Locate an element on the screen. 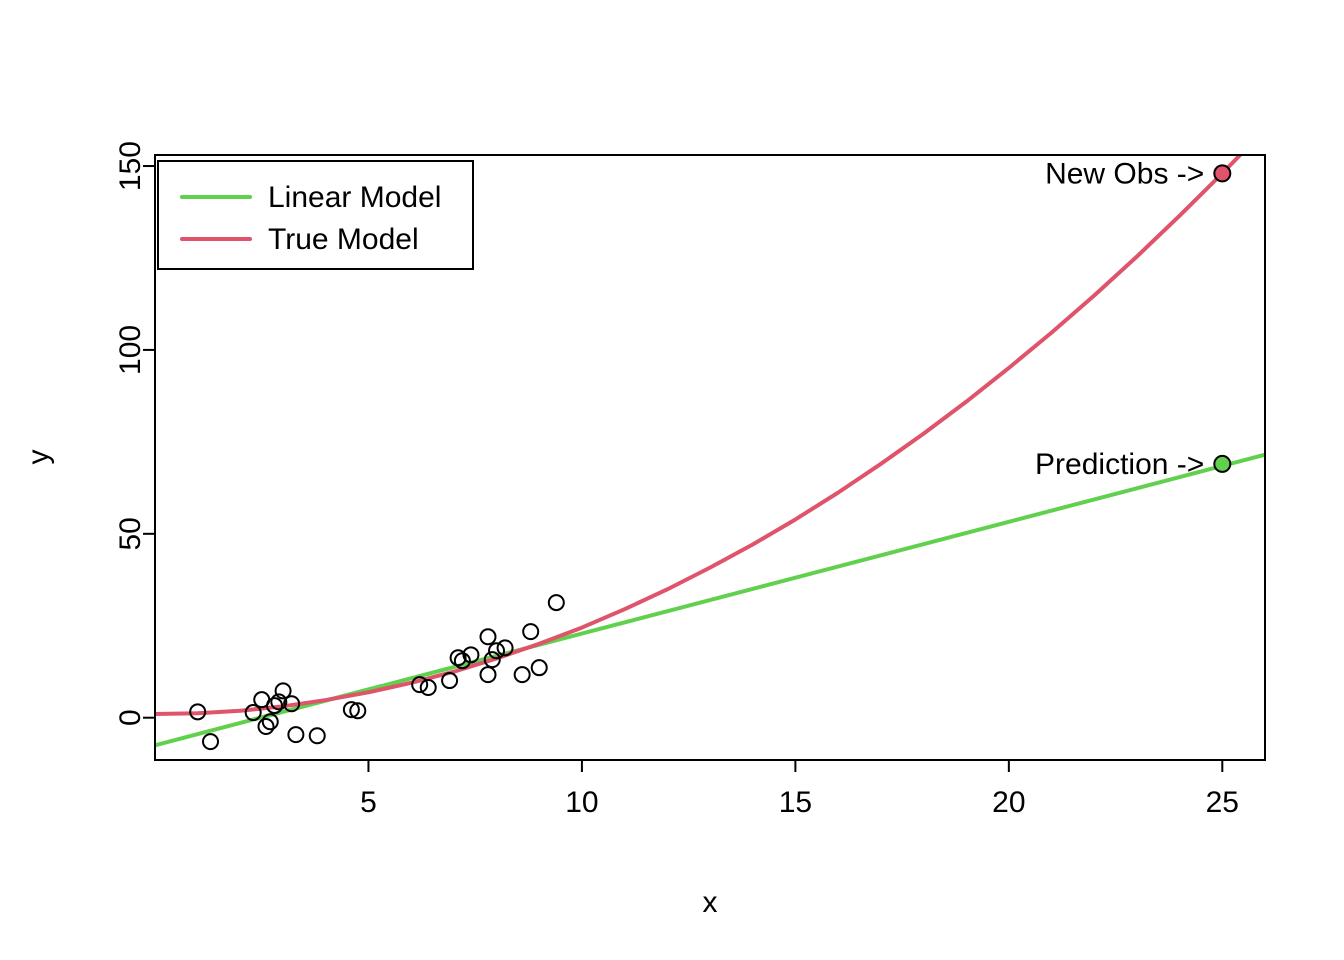 This screenshot has width=1344, height=960. x-axis-tick-label: 5 is located at coordinates (368, 802).